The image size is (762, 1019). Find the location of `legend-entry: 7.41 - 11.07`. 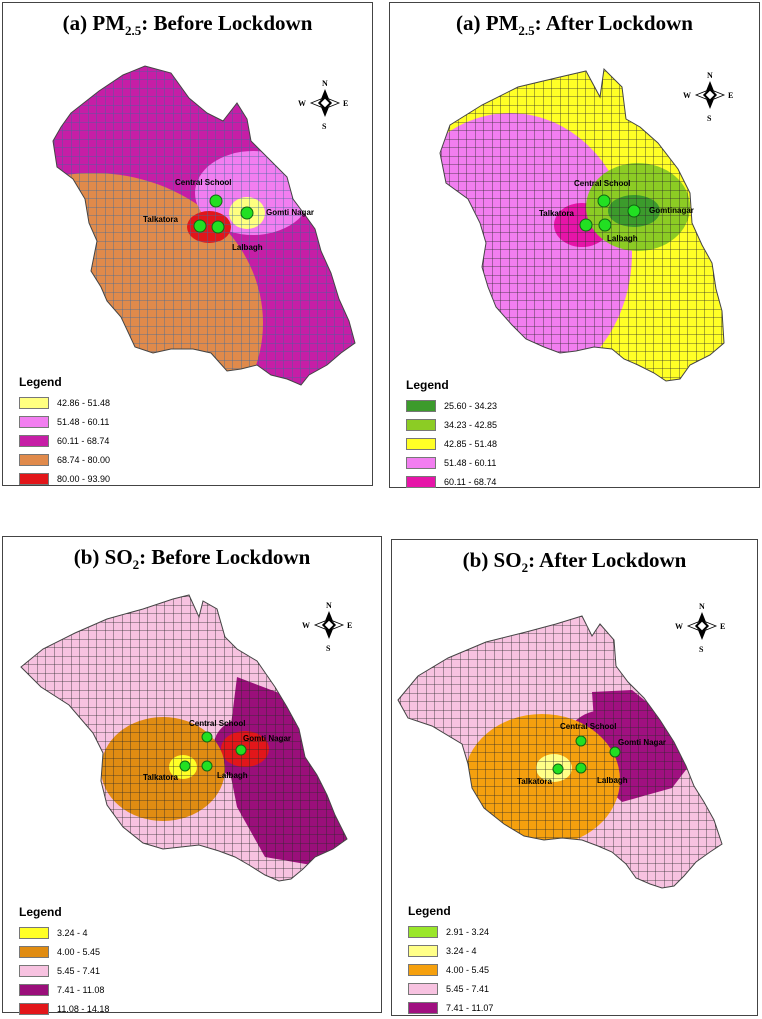

legend-entry: 7.41 - 11.07 is located at coordinates (450, 1007).